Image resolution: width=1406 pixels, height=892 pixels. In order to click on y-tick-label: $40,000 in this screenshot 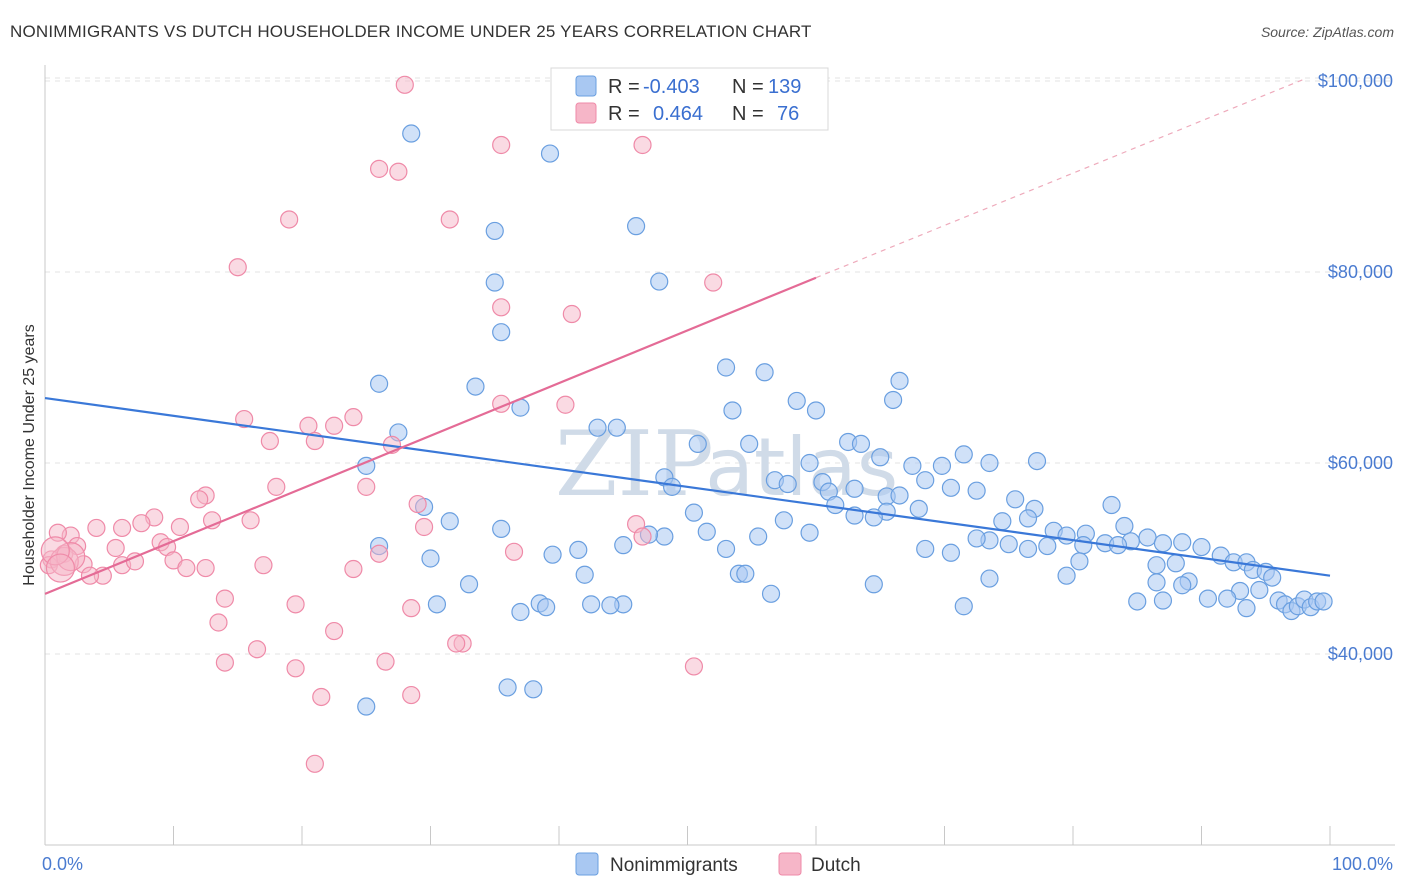, I will do `click(1360, 654)`.